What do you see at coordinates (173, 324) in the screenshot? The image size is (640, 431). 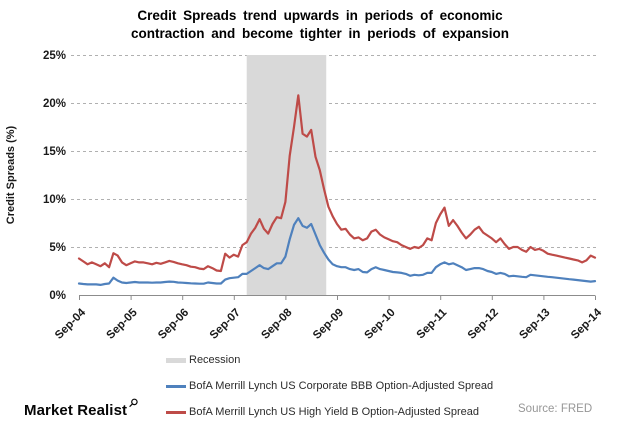 I see `x-tick-label: Sep-06` at bounding box center [173, 324].